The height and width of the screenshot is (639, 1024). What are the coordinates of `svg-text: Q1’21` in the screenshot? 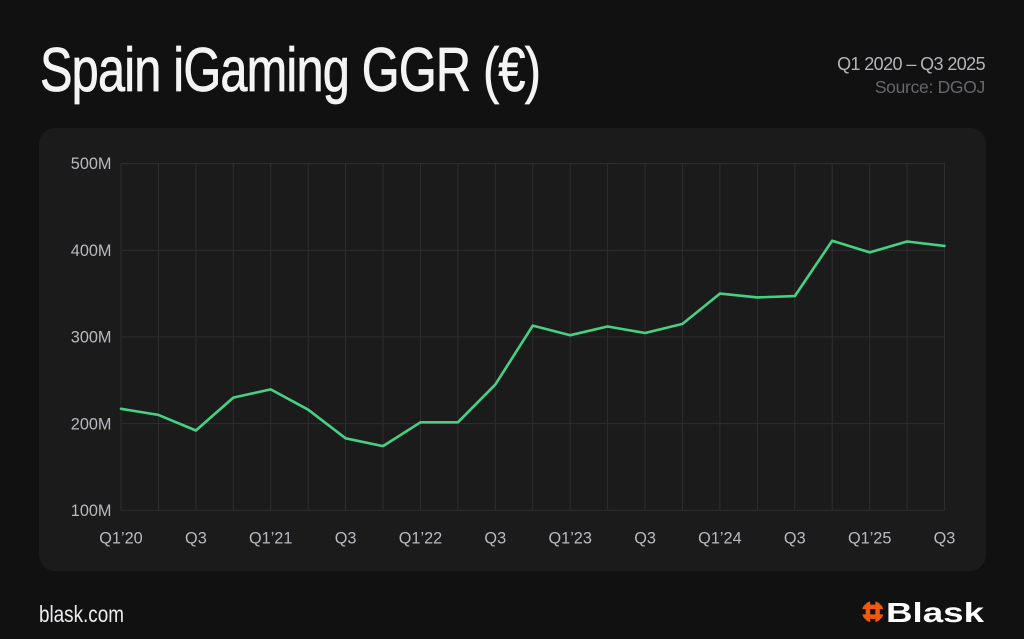 It's located at (270, 539).